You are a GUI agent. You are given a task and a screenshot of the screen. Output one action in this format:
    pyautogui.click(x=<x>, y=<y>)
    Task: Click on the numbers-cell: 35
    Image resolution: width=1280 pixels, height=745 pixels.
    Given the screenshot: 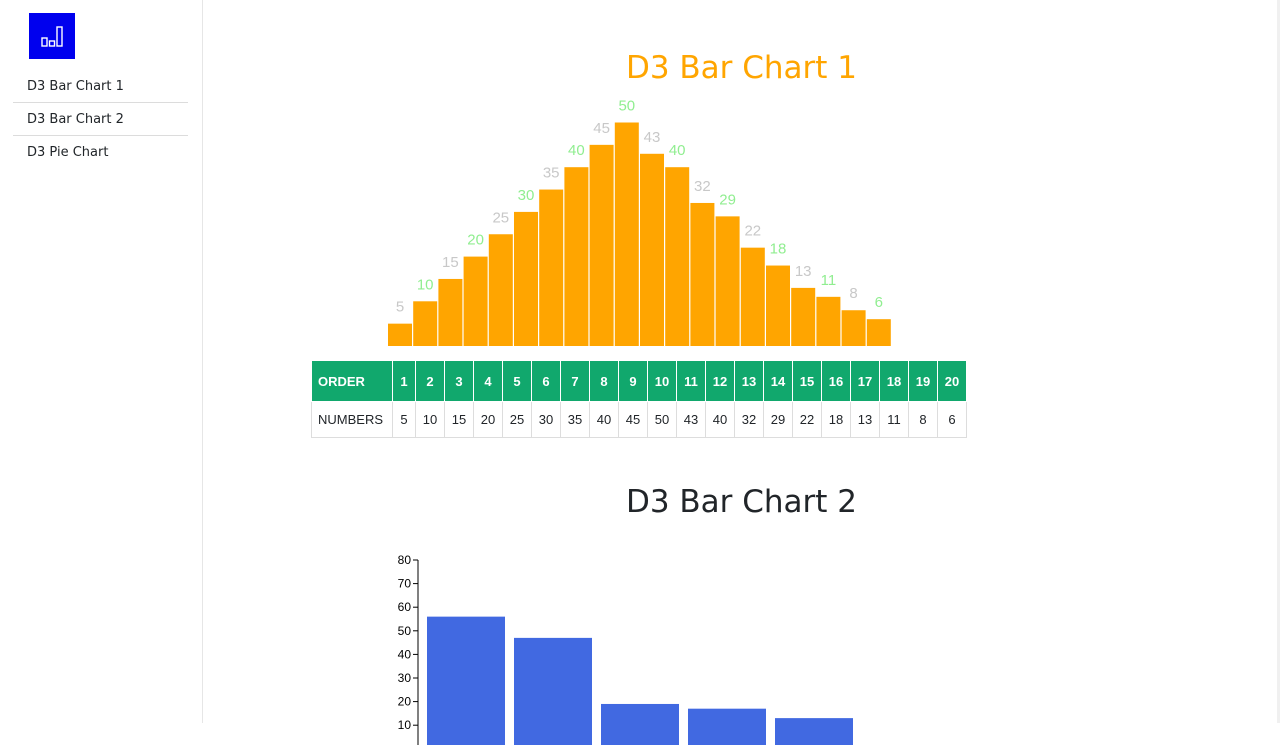 What is the action you would take?
    pyautogui.click(x=575, y=419)
    